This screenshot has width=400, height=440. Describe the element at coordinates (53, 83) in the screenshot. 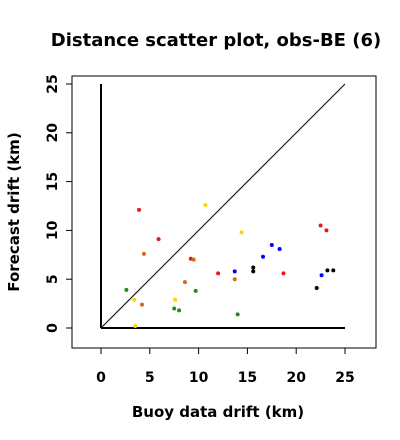

I see `y-tick-label: 25` at that location.